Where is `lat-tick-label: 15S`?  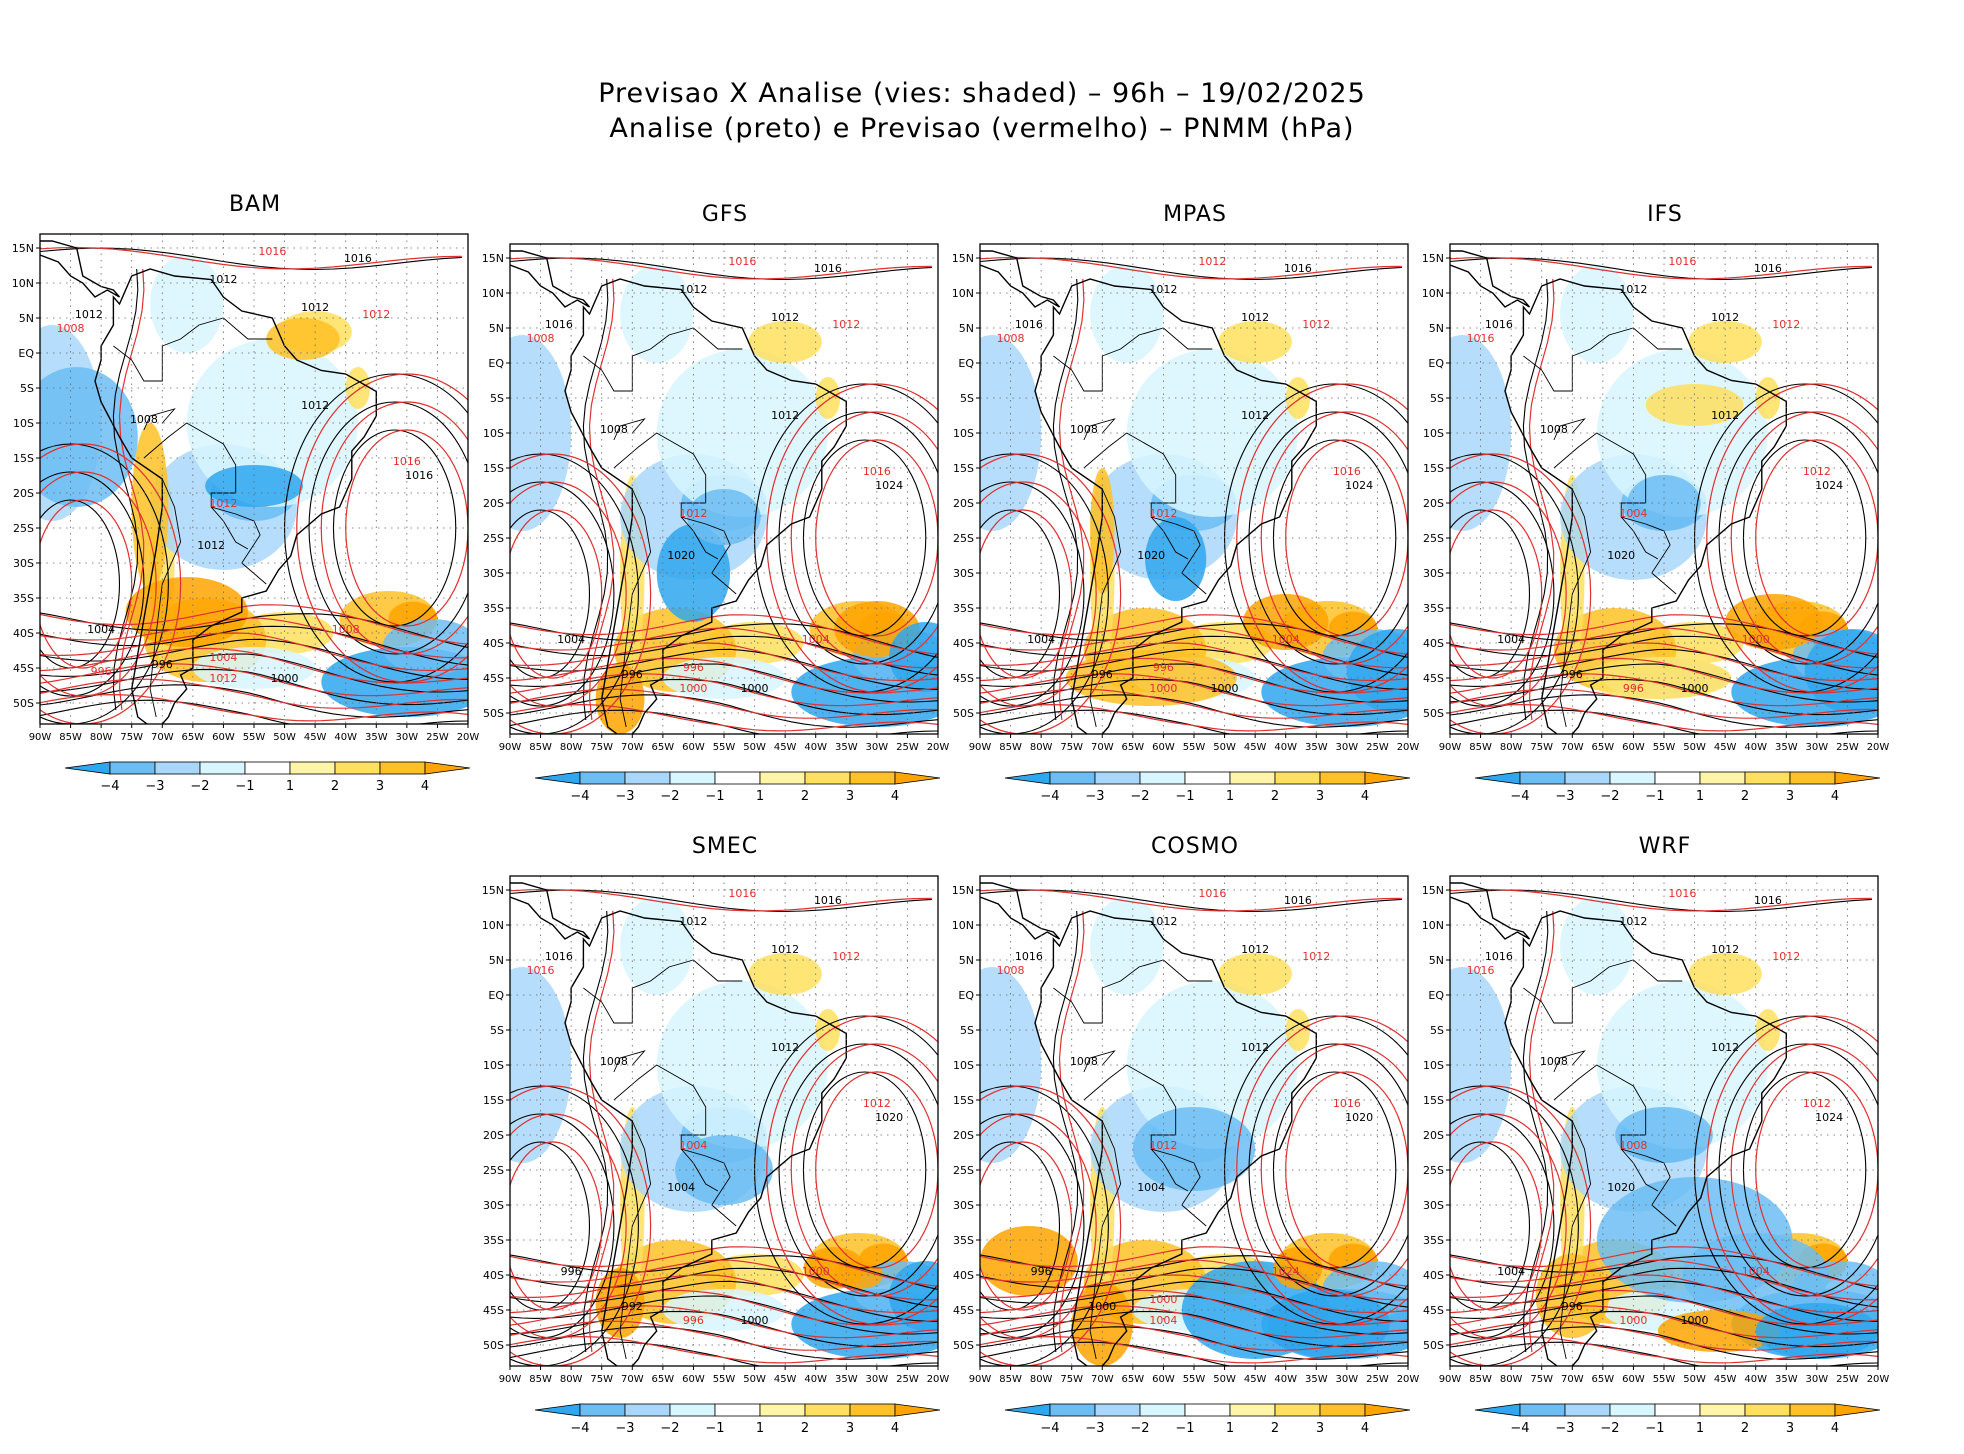
lat-tick-label: 15S is located at coordinates (963, 468).